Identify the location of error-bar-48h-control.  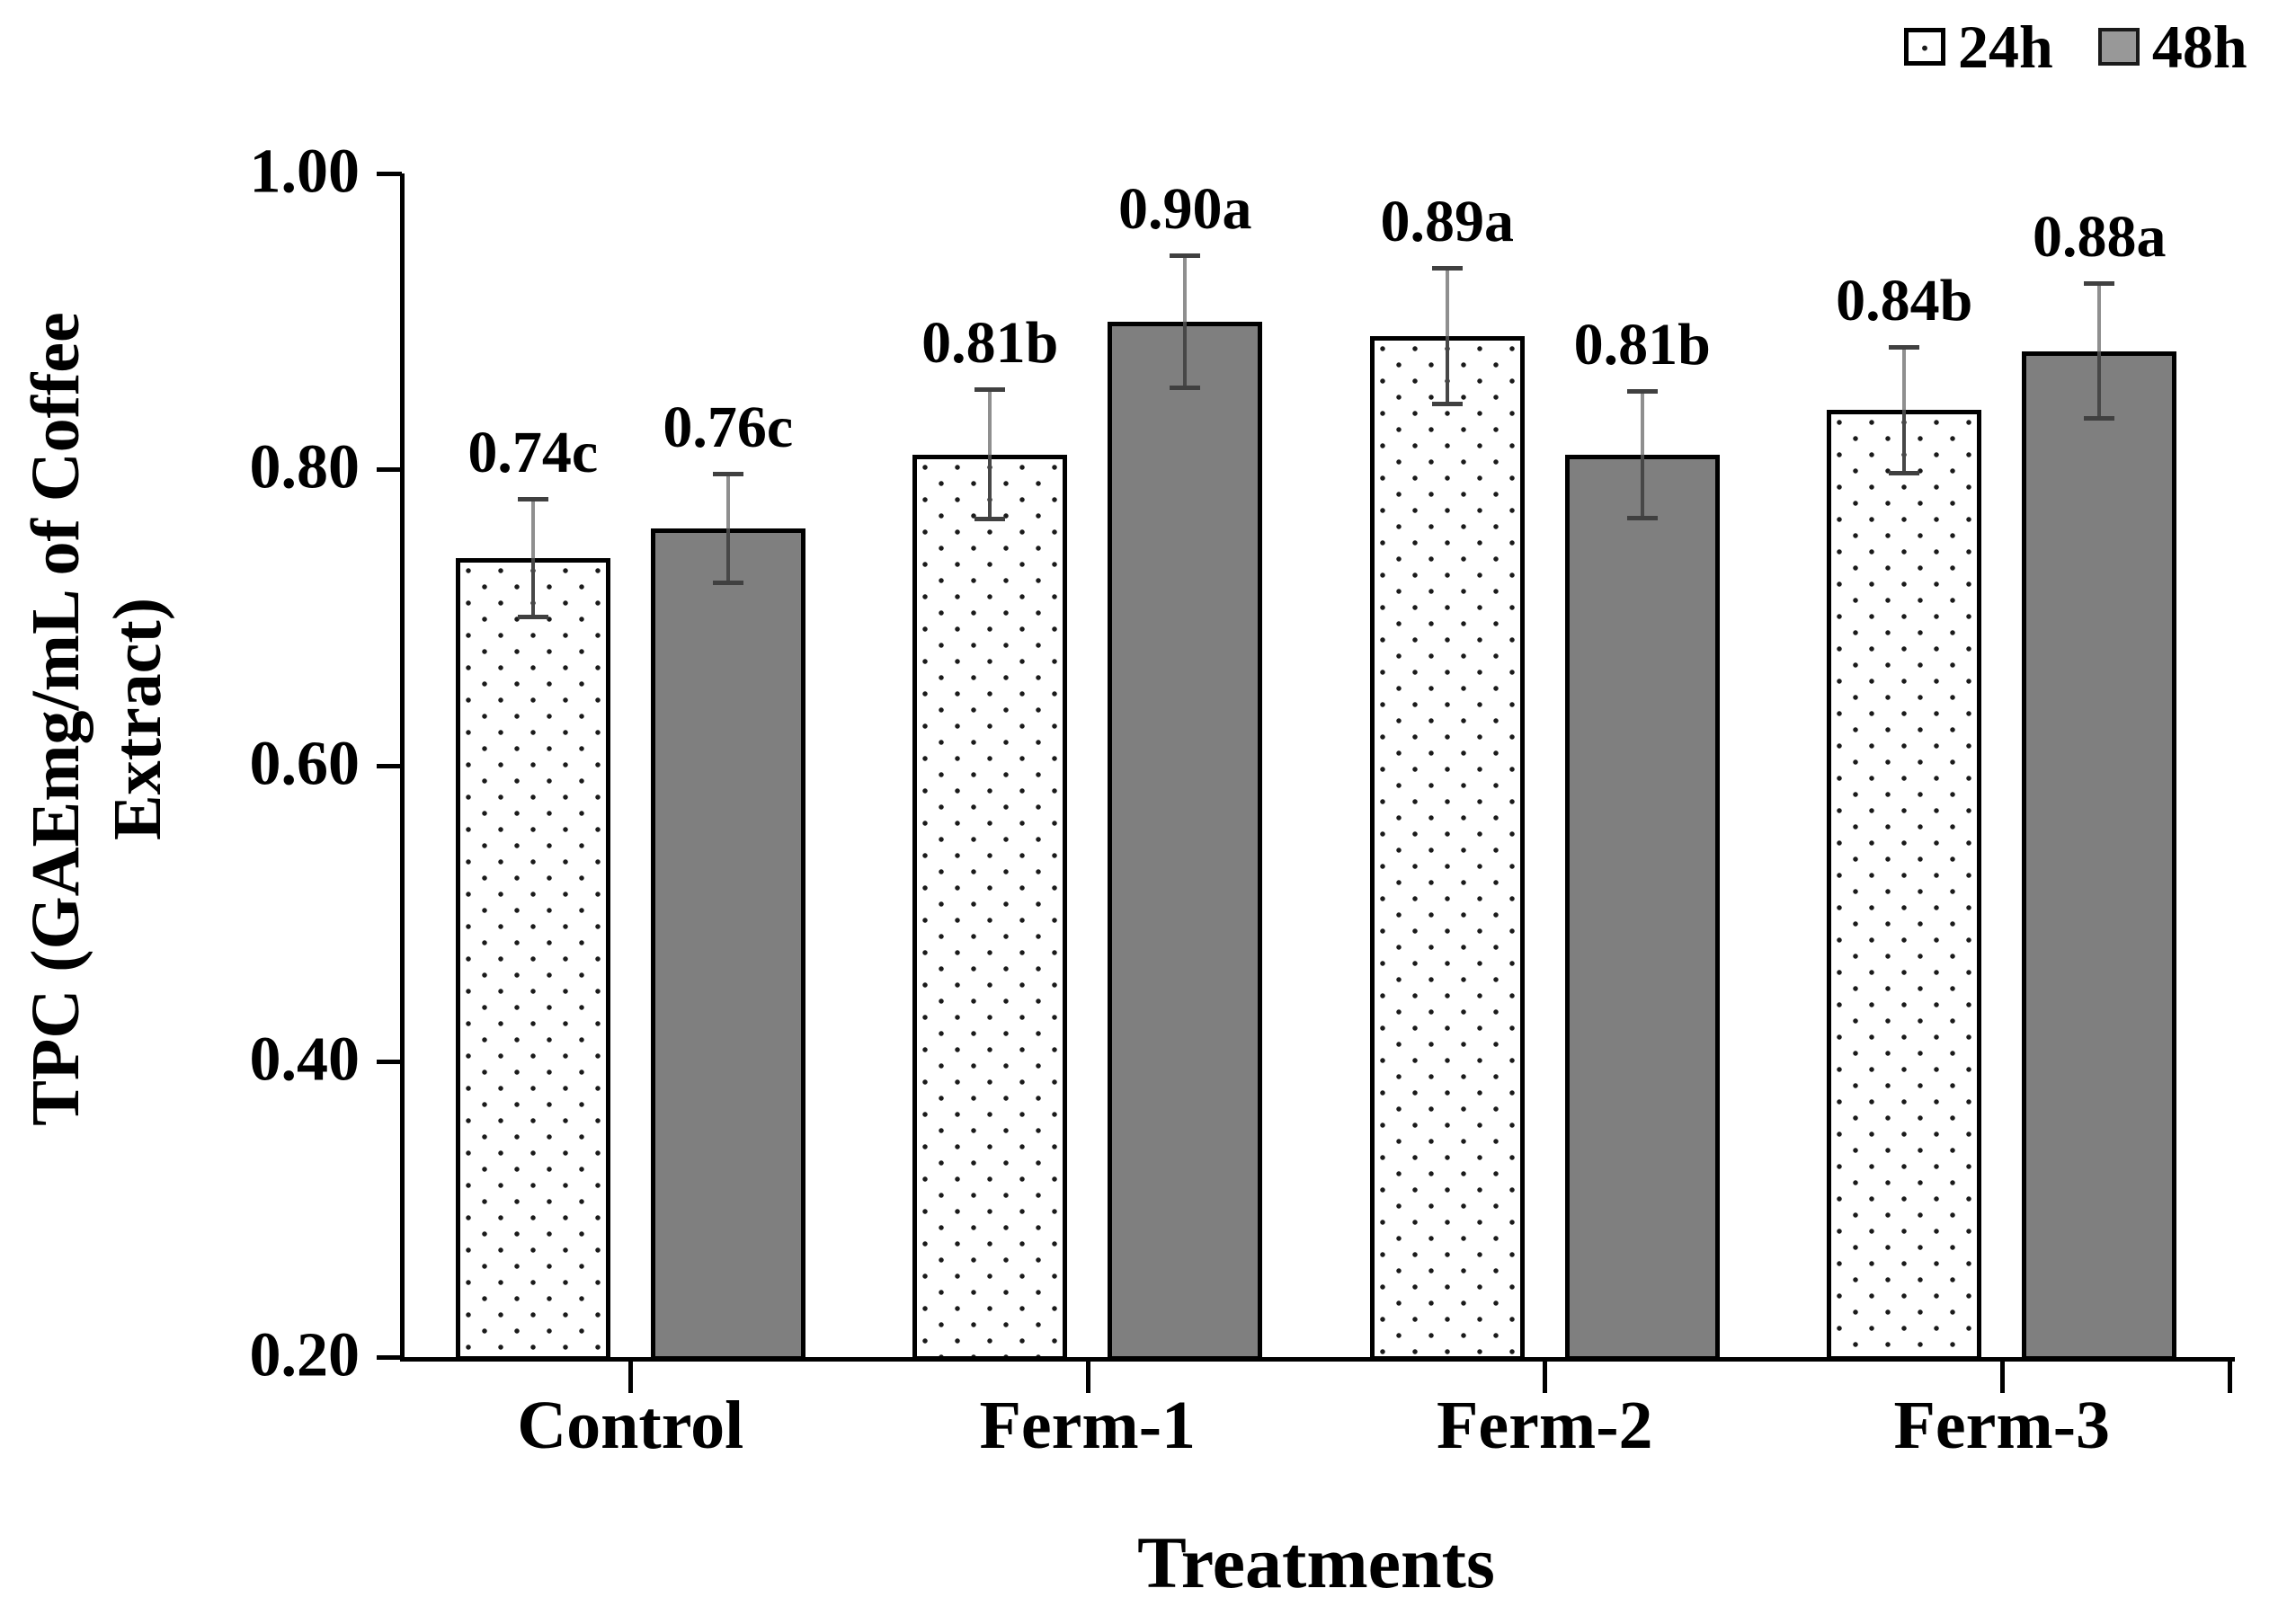
(727, 528).